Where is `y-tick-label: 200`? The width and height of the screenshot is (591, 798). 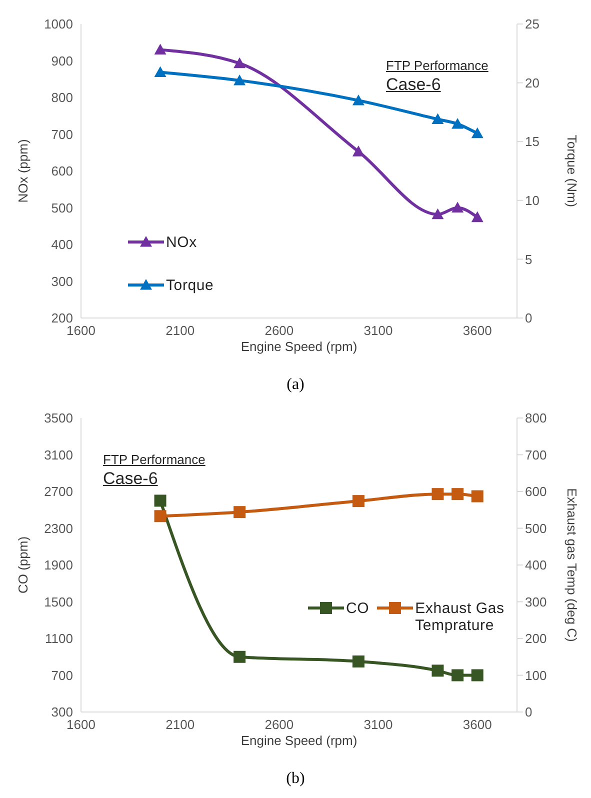 y-tick-label: 200 is located at coordinates (62, 318).